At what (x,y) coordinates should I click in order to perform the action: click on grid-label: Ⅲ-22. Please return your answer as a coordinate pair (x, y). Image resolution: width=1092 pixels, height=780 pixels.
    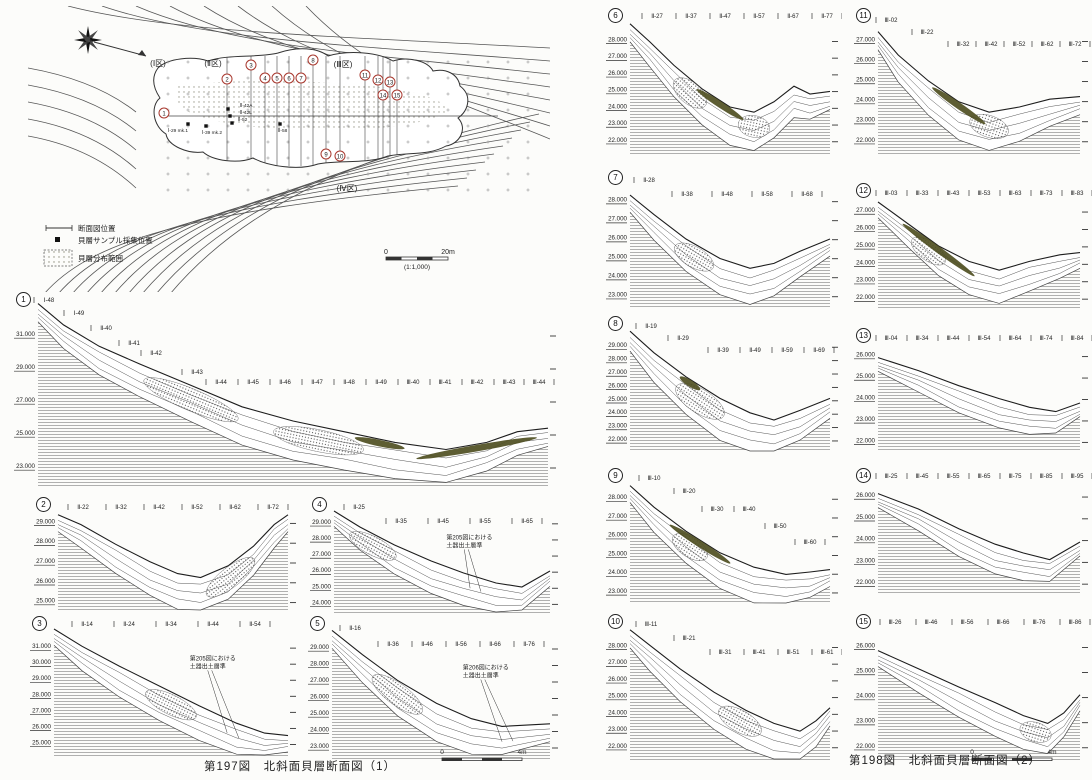
    Looking at the image, I should click on (927, 33).